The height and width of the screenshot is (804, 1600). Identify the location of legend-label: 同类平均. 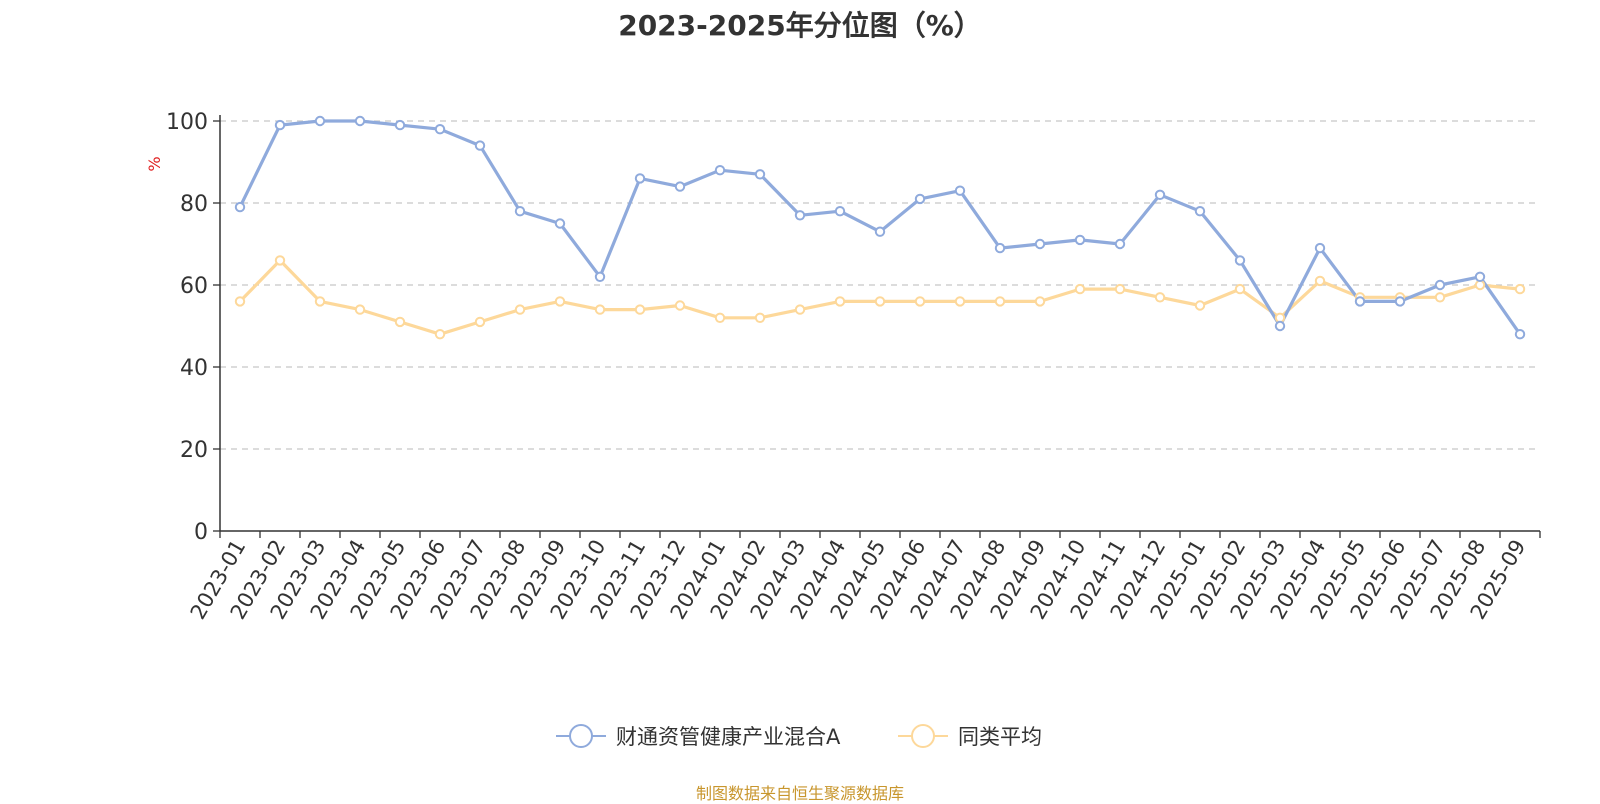
(1000, 737).